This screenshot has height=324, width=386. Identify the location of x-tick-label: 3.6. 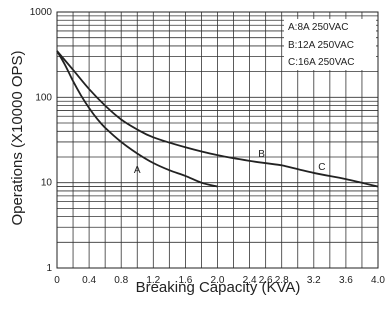
(346, 280).